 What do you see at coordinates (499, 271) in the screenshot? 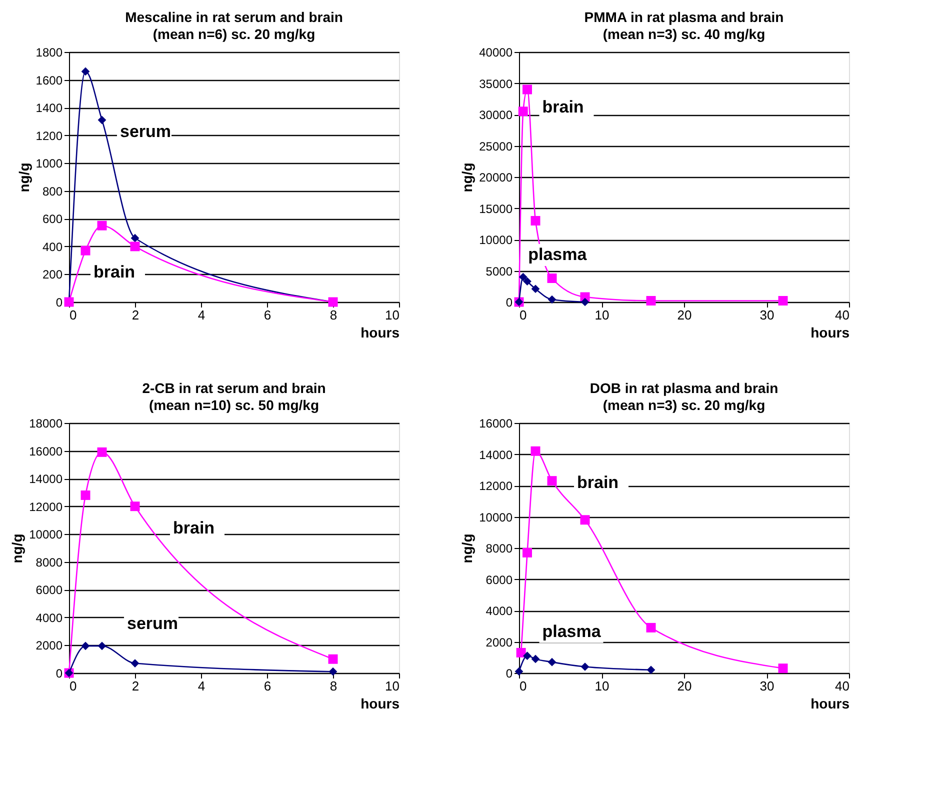
I see `y-tick-label: 5000` at bounding box center [499, 271].